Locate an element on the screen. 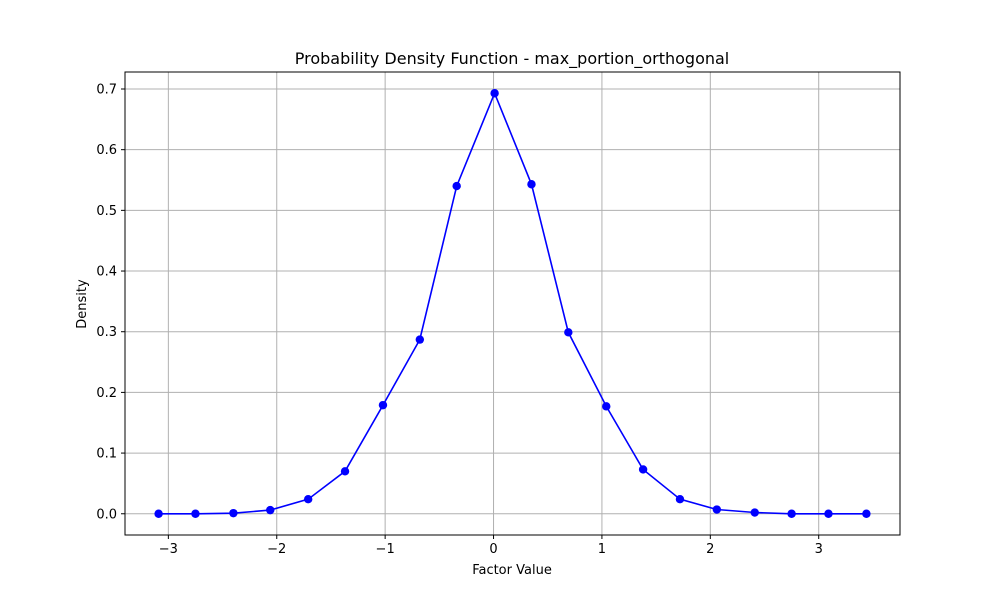 This screenshot has height=600, width=1000. x-tick-label: −1 is located at coordinates (385, 549).